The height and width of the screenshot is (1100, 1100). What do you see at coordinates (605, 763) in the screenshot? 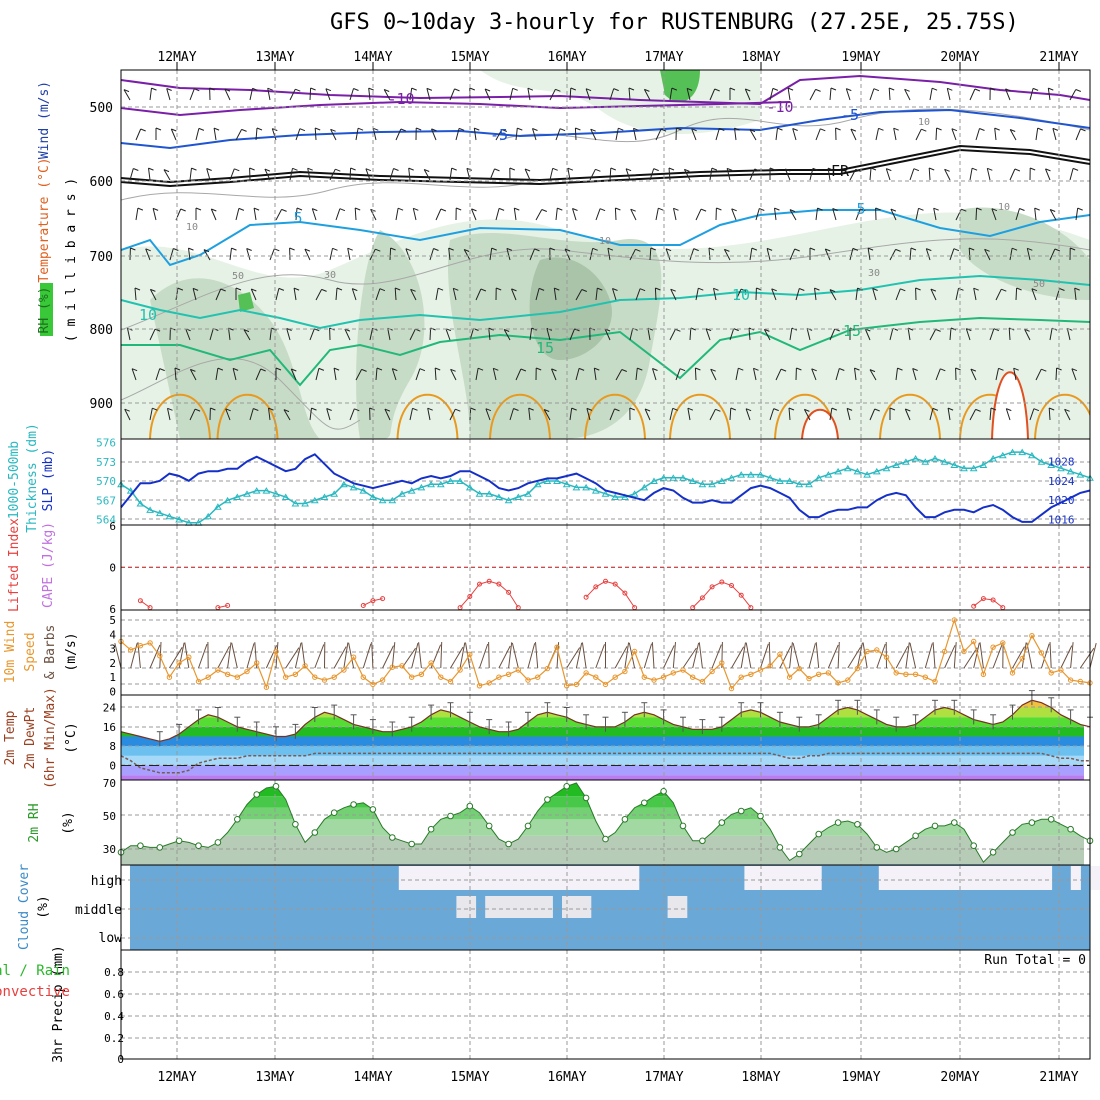
I see `dewpoint-line` at bounding box center [605, 763].